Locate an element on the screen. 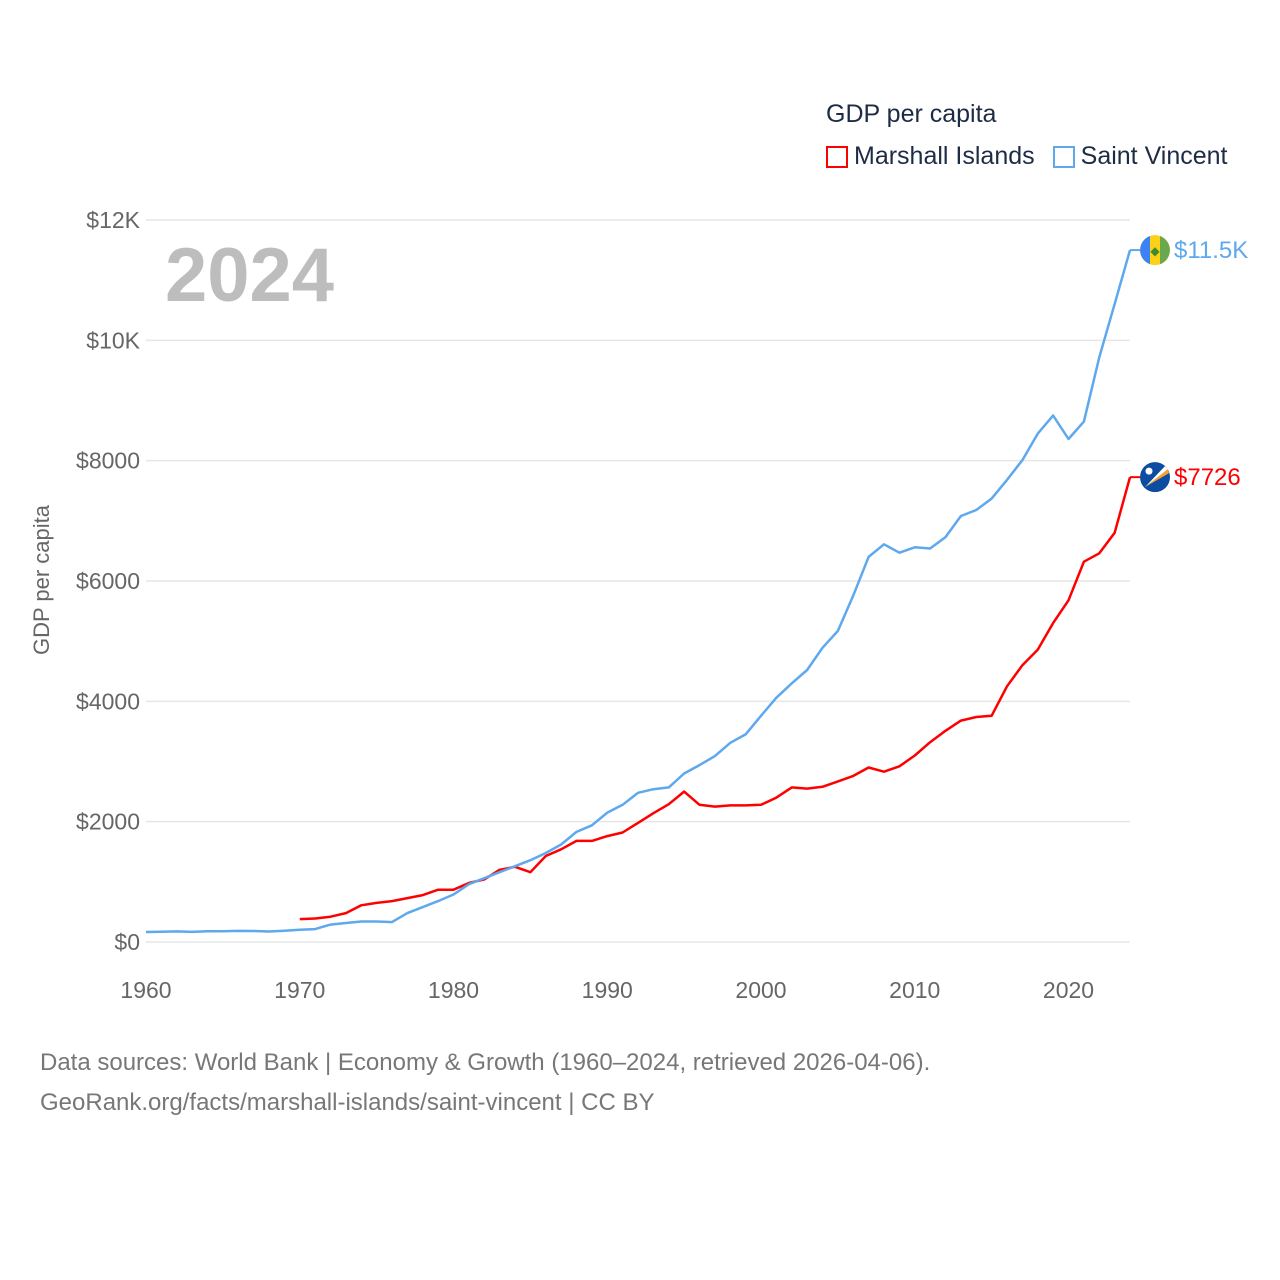  y-tick-label: $10K is located at coordinates (113, 340).